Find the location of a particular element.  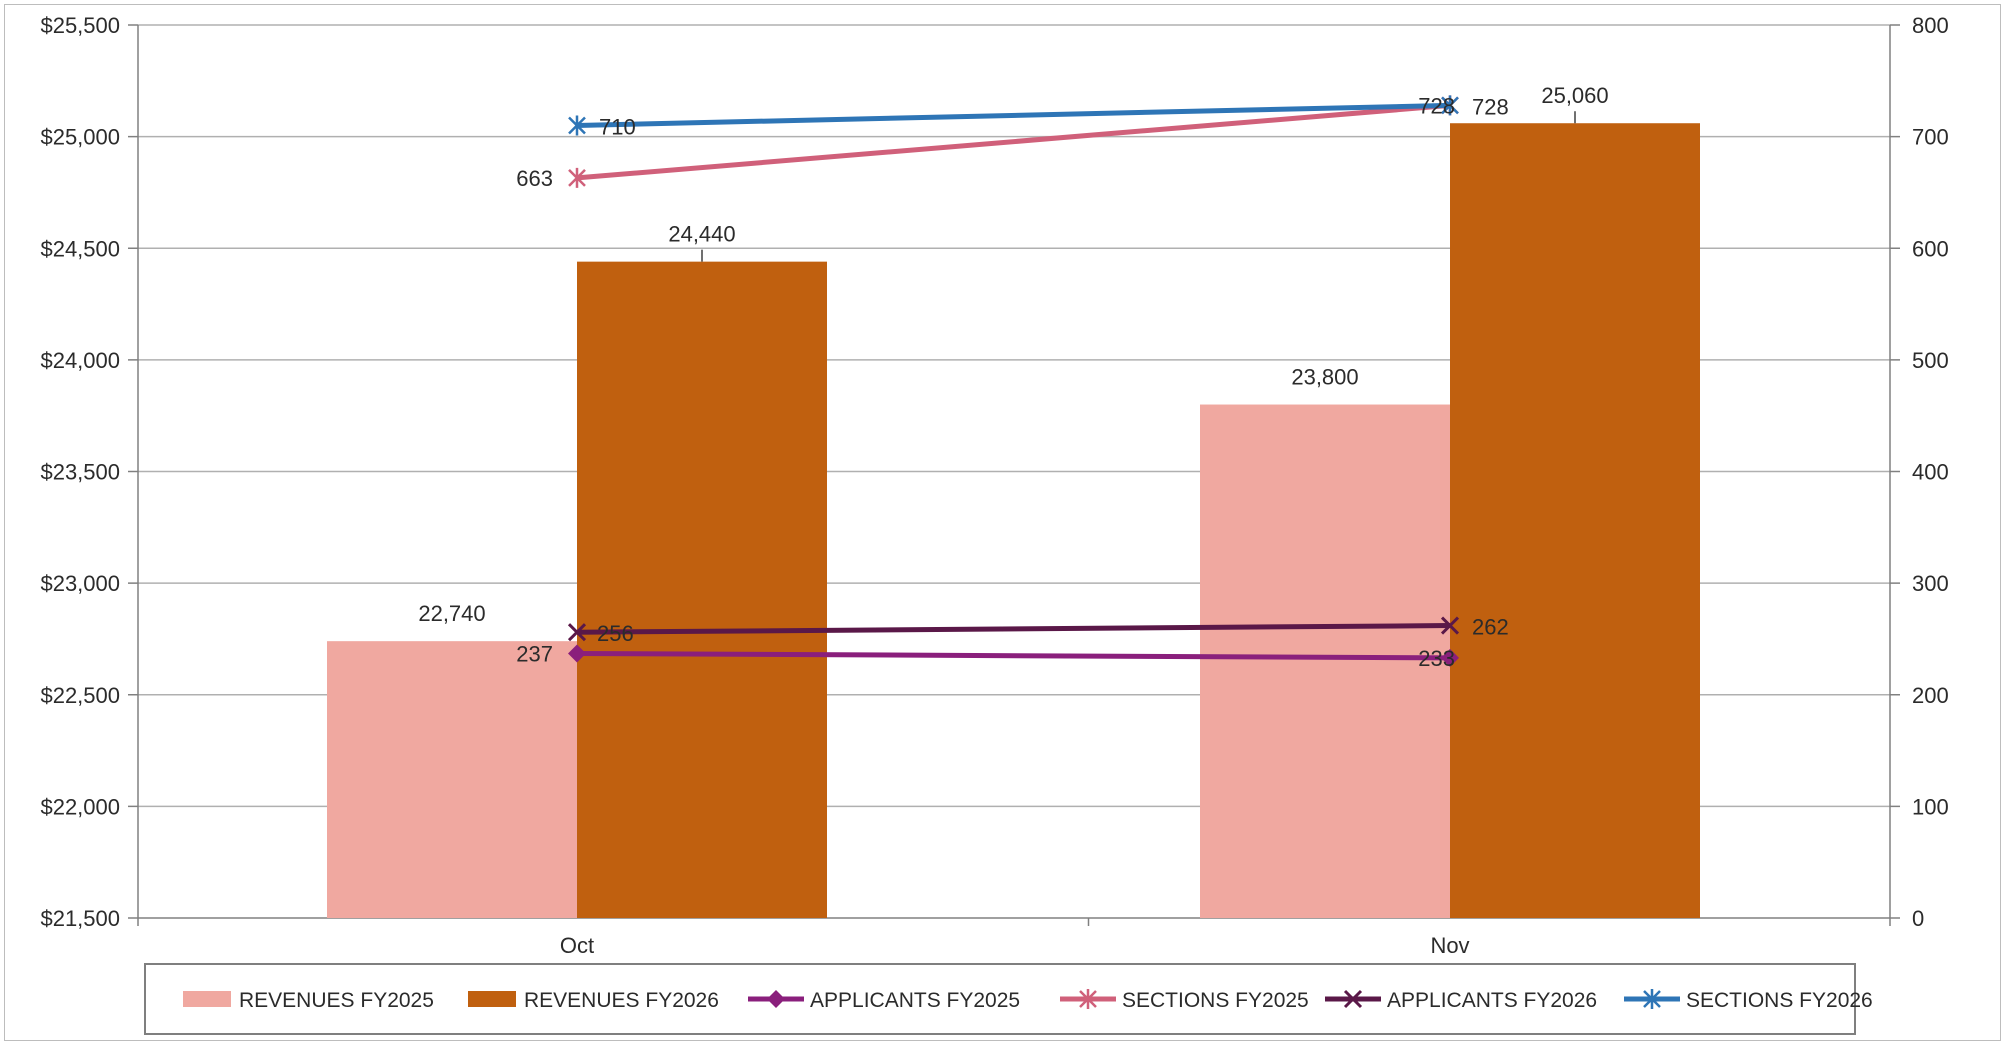

y-right-tick-label: 600 is located at coordinates (1930, 248).